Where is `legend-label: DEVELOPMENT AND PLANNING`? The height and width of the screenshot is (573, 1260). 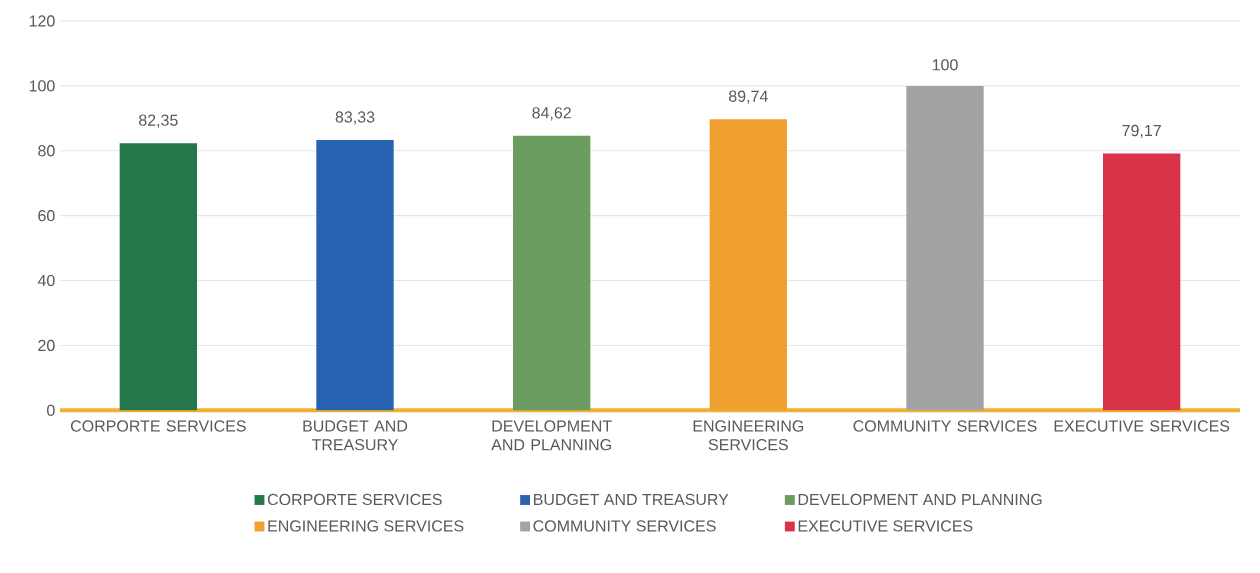 legend-label: DEVELOPMENT AND PLANNING is located at coordinates (920, 499).